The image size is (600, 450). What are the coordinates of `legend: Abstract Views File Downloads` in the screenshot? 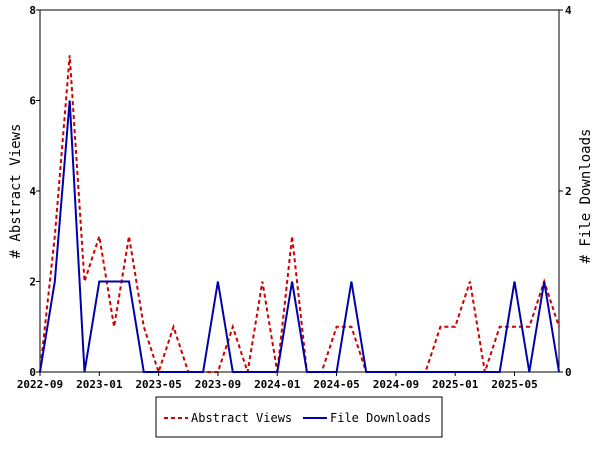 It's located at (299, 417).